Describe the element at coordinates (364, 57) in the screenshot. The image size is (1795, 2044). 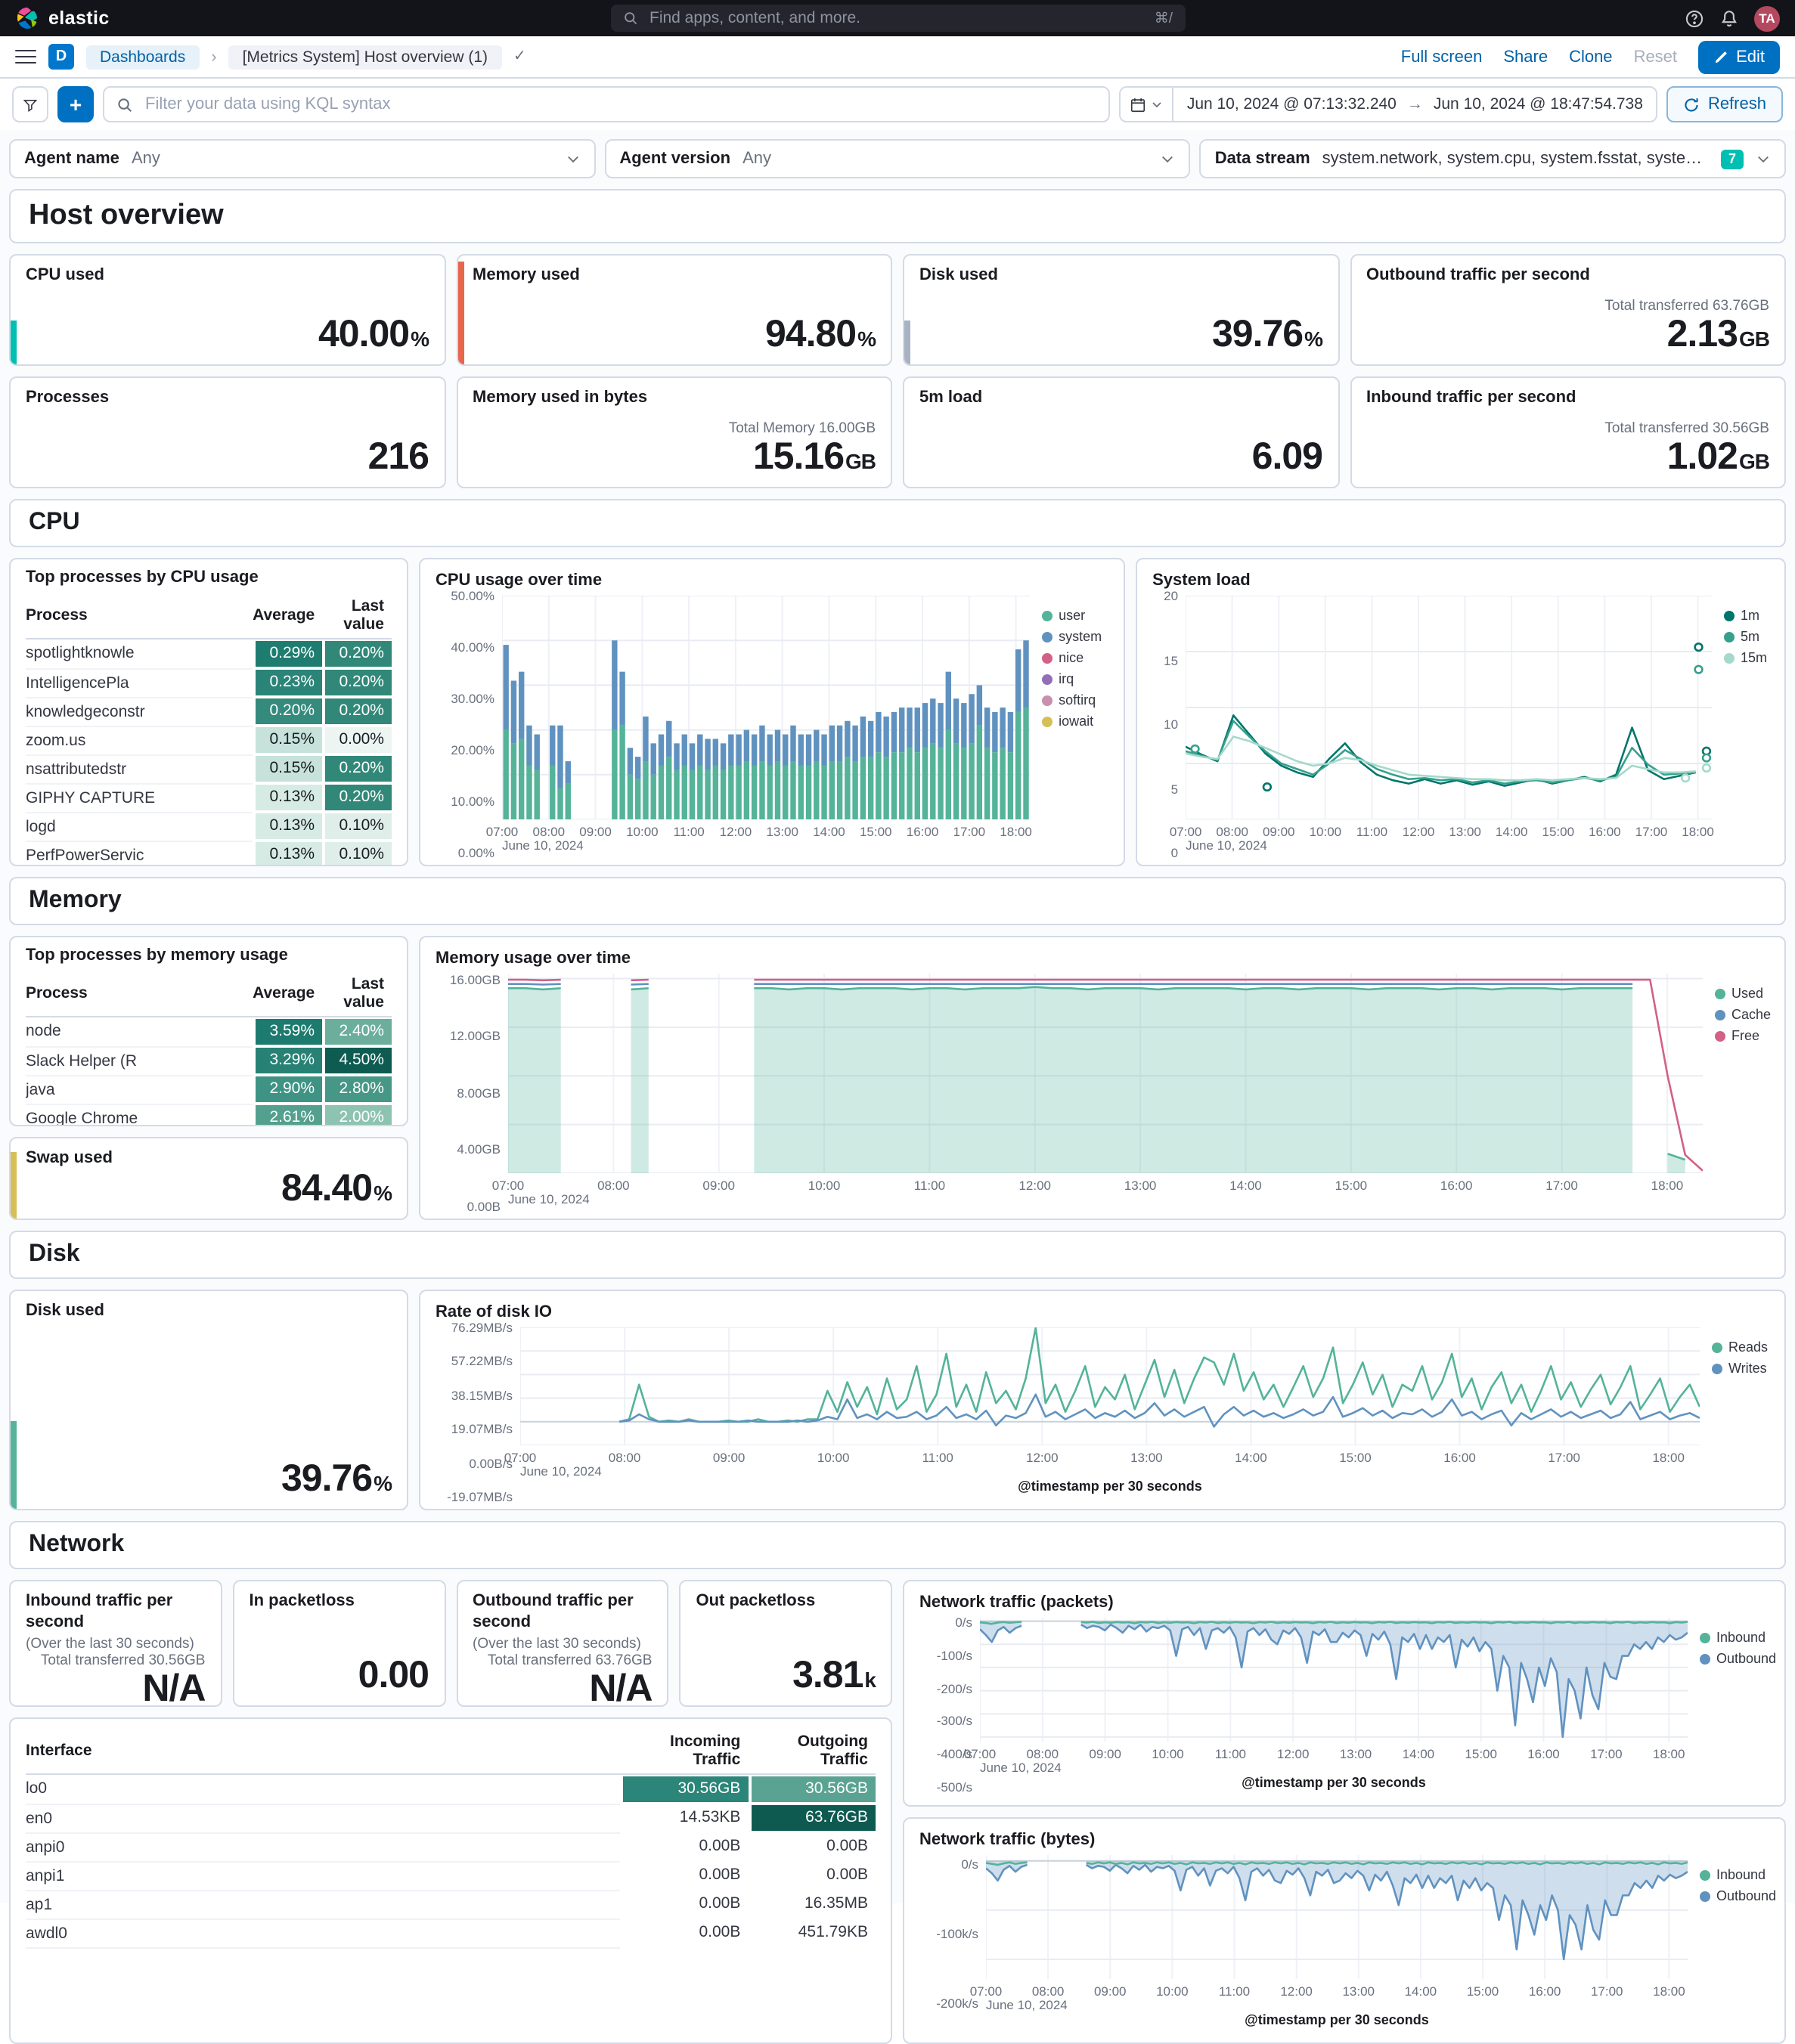
I see `breadcrumb-current: [Metrics System] Host overview (1)` at that location.